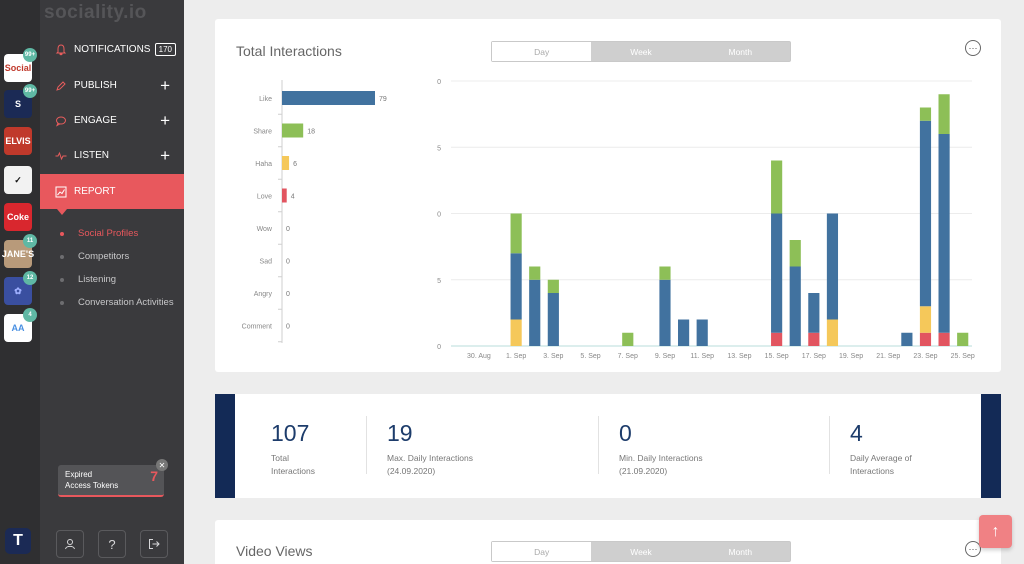  Describe the element at coordinates (70, 544) in the screenshot. I see `profile-button` at that location.